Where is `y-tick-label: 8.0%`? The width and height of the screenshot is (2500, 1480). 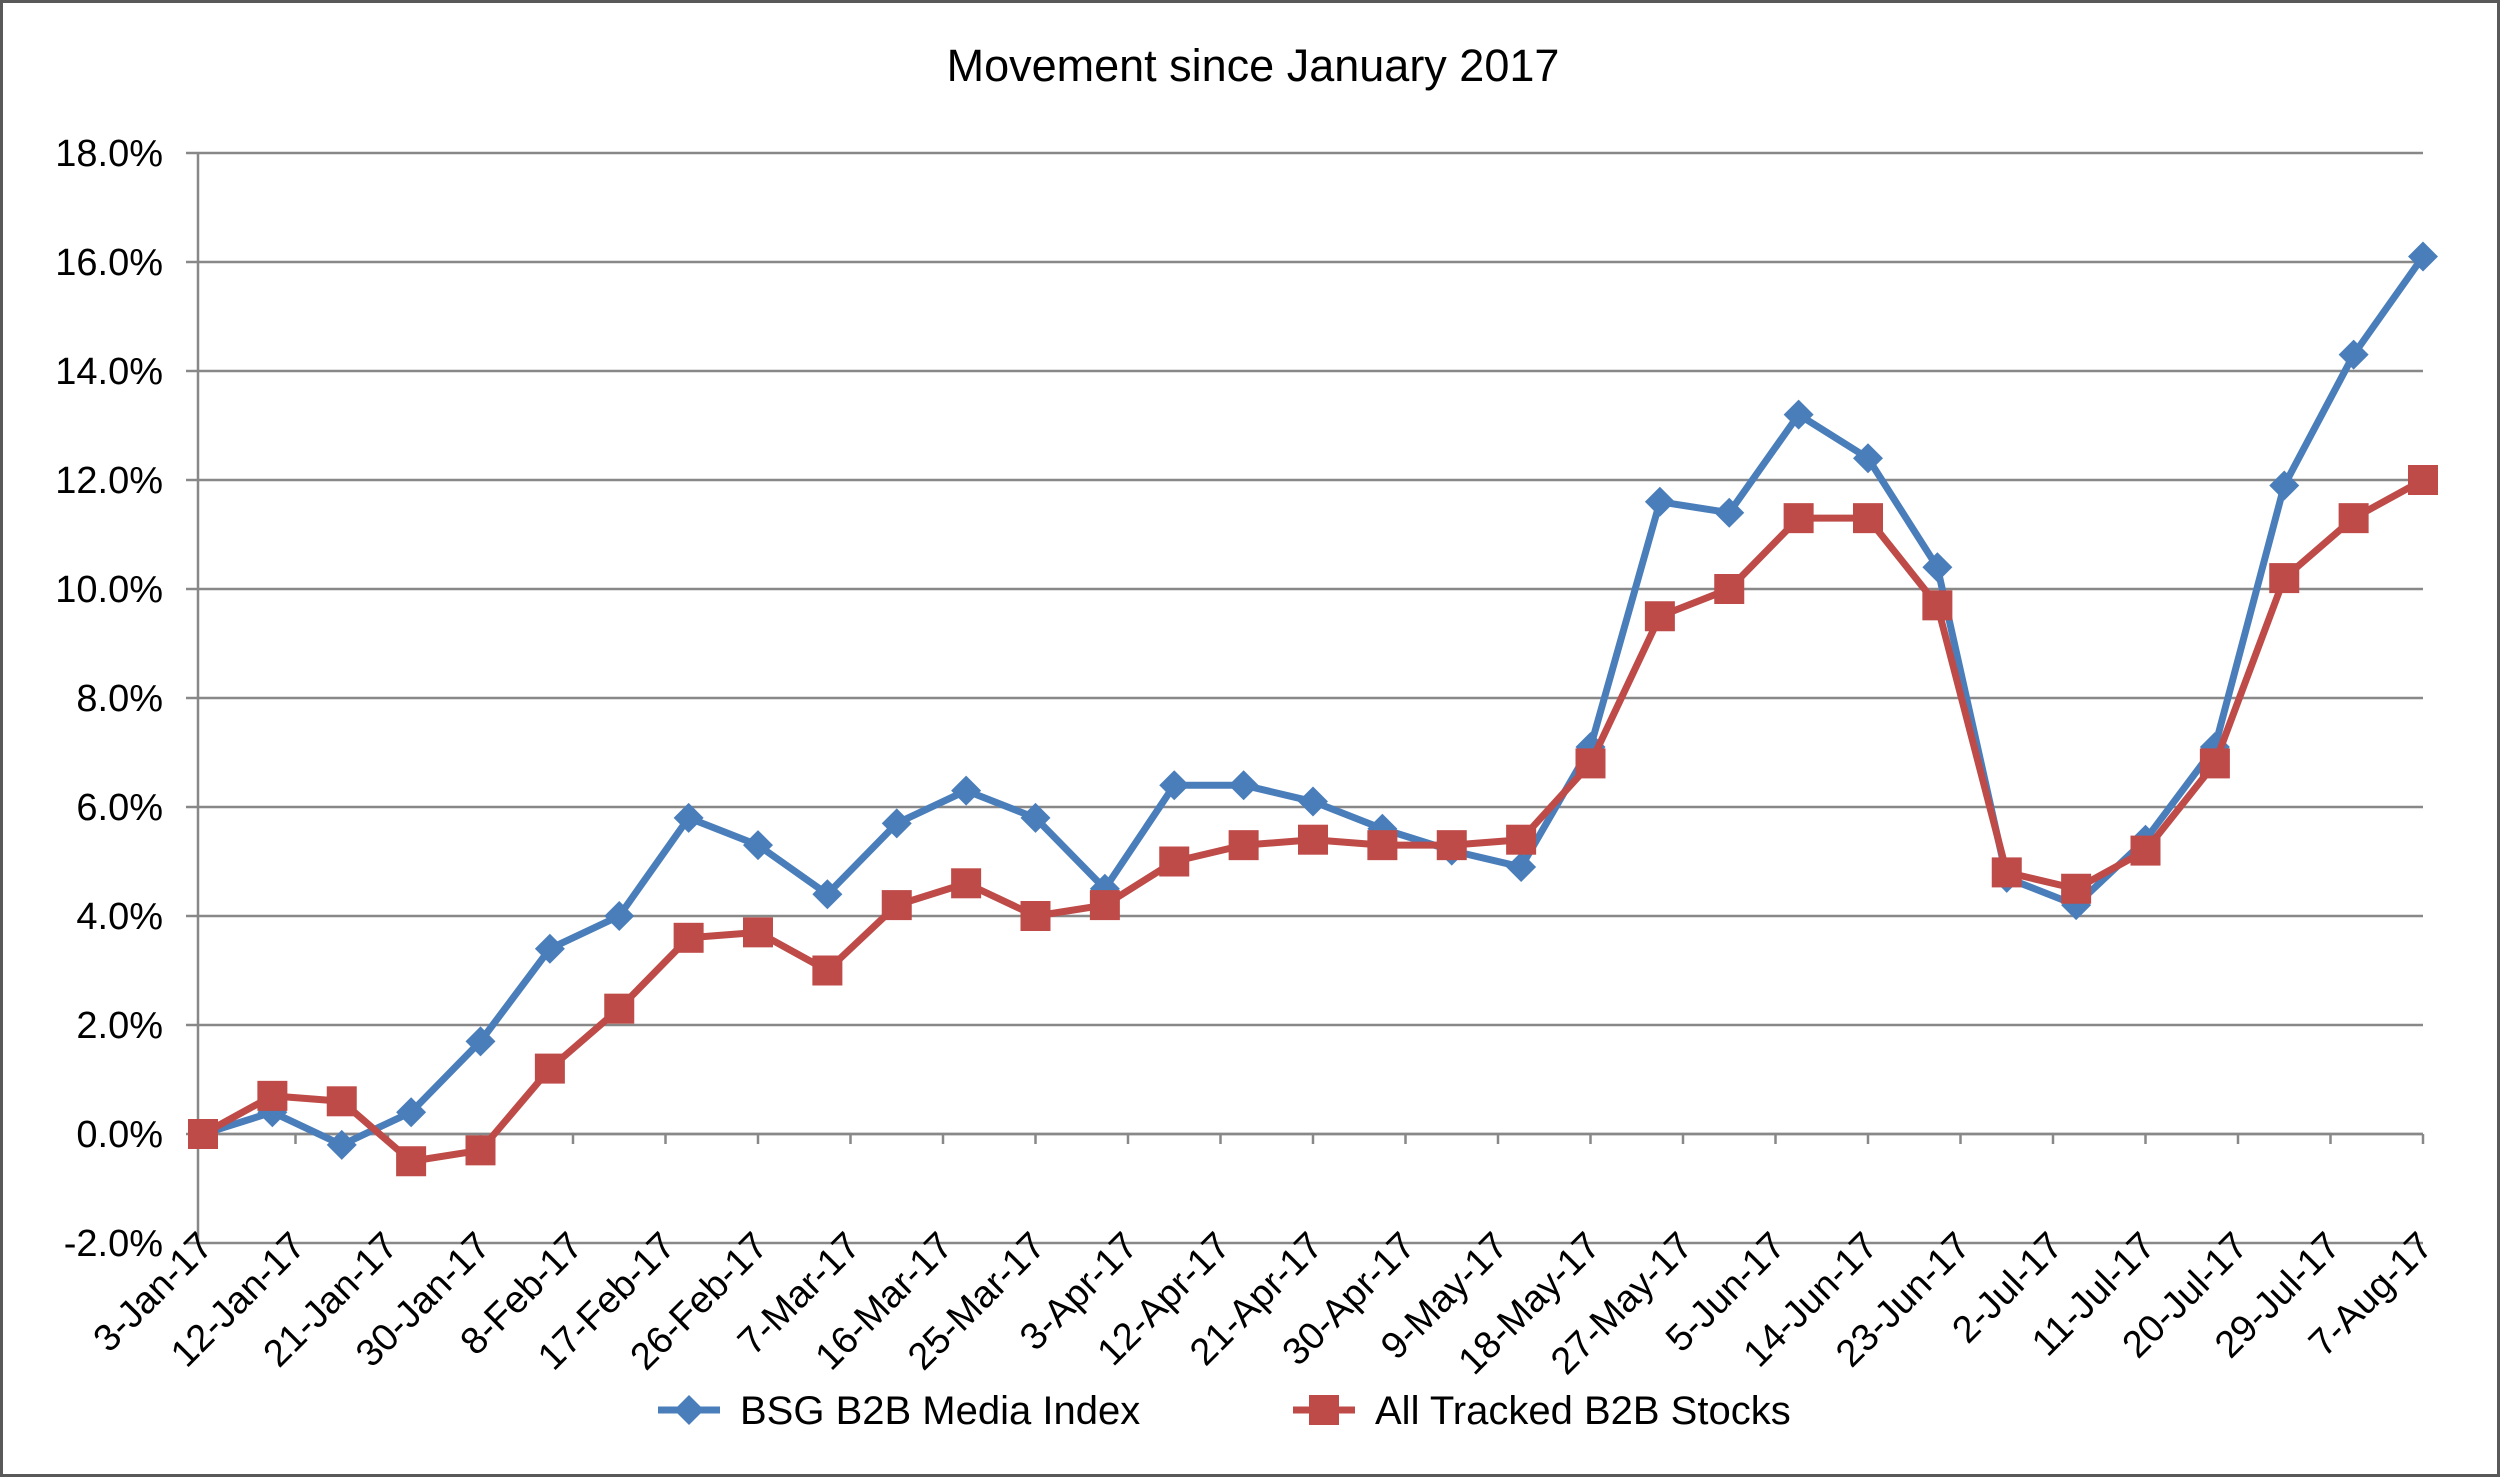
y-tick-label: 8.0% is located at coordinates (119, 699).